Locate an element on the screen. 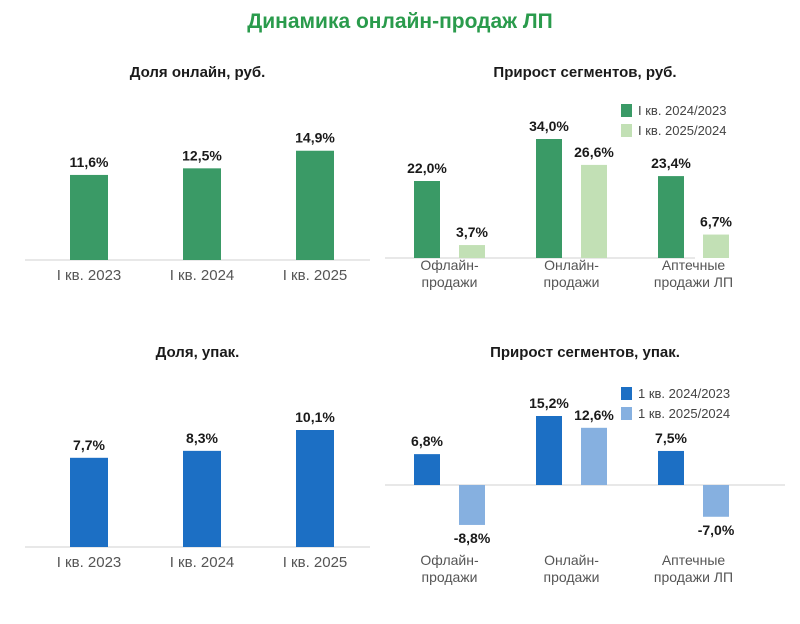 The height and width of the screenshot is (624, 800). legend: 1 кв. 2024/2023 1 кв. 2025/2024 is located at coordinates (675, 403).